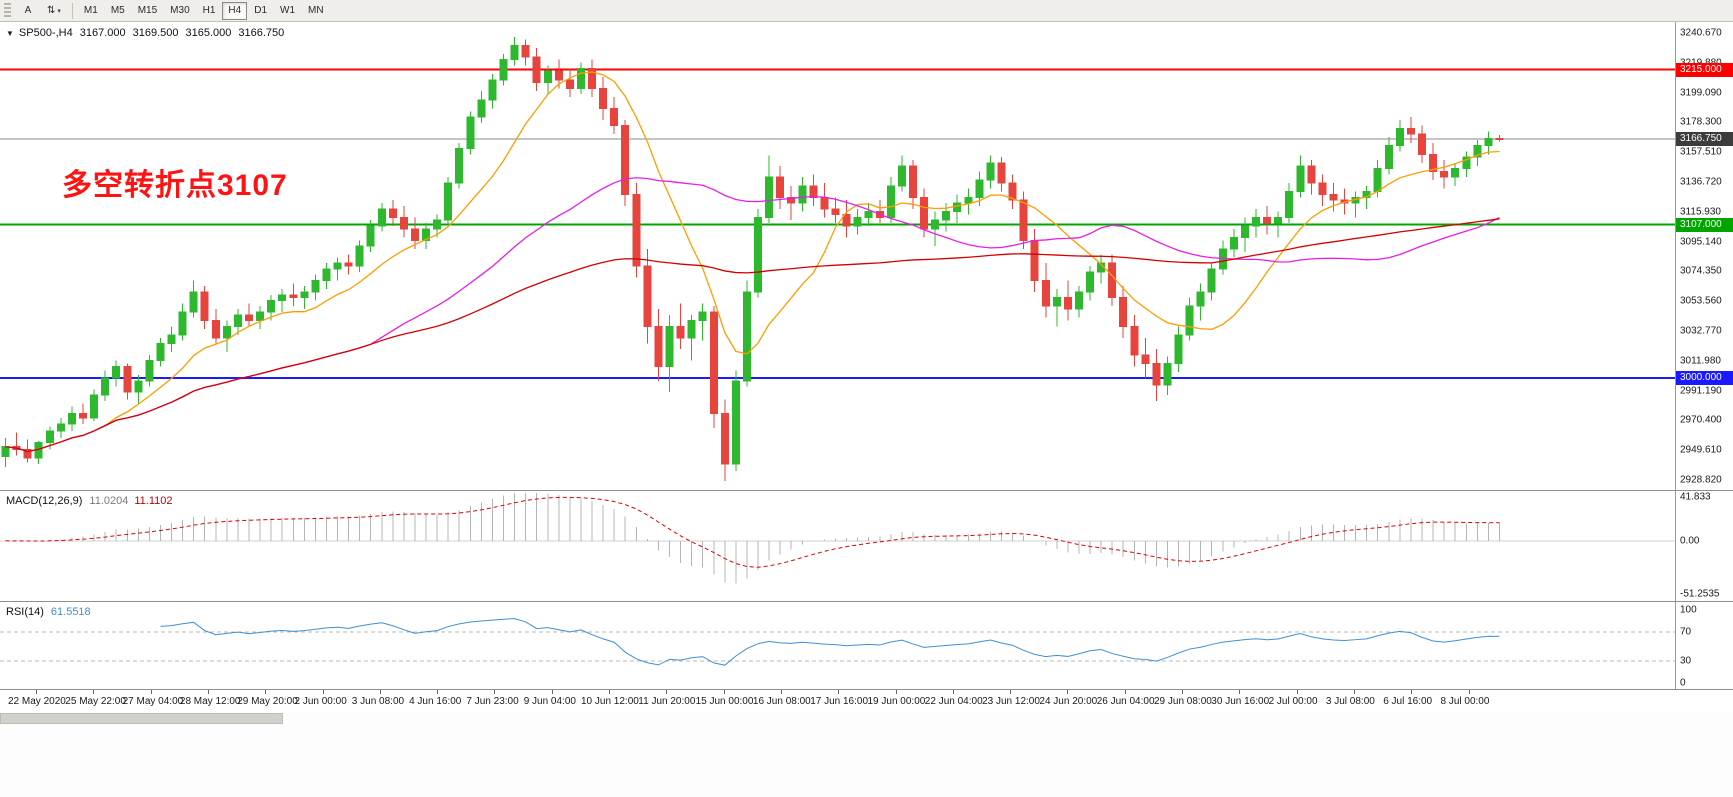 The height and width of the screenshot is (797, 1733). I want to click on arrows-tool-button: ⇅ ▾, so click(54, 11).